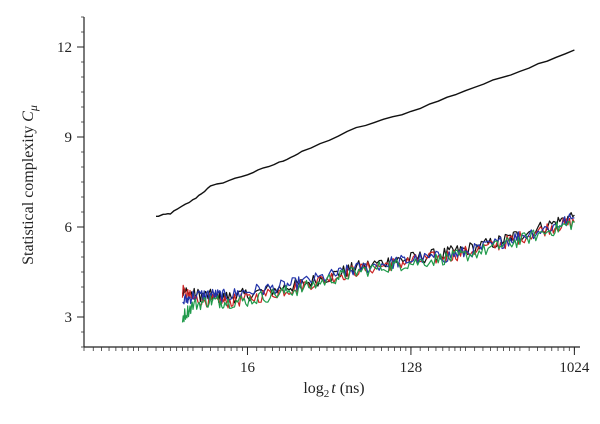 The image size is (600, 424). Describe the element at coordinates (313, 388) in the screenshot. I see `x-axis-title-base: log` at that location.